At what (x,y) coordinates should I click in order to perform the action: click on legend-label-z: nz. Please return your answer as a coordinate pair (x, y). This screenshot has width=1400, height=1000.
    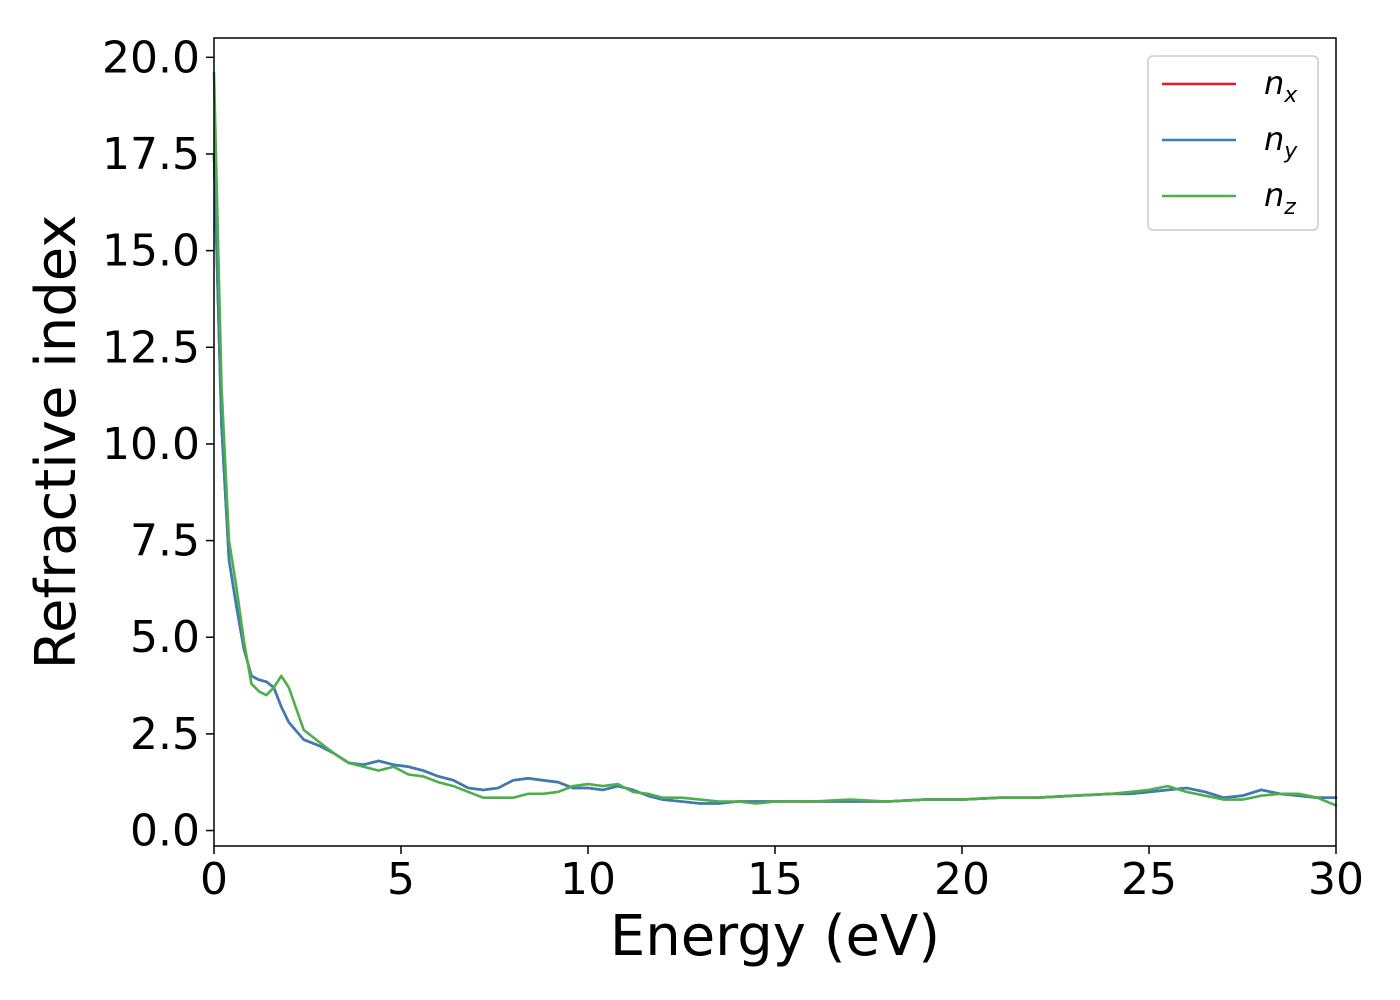
    Looking at the image, I should click on (1280, 198).